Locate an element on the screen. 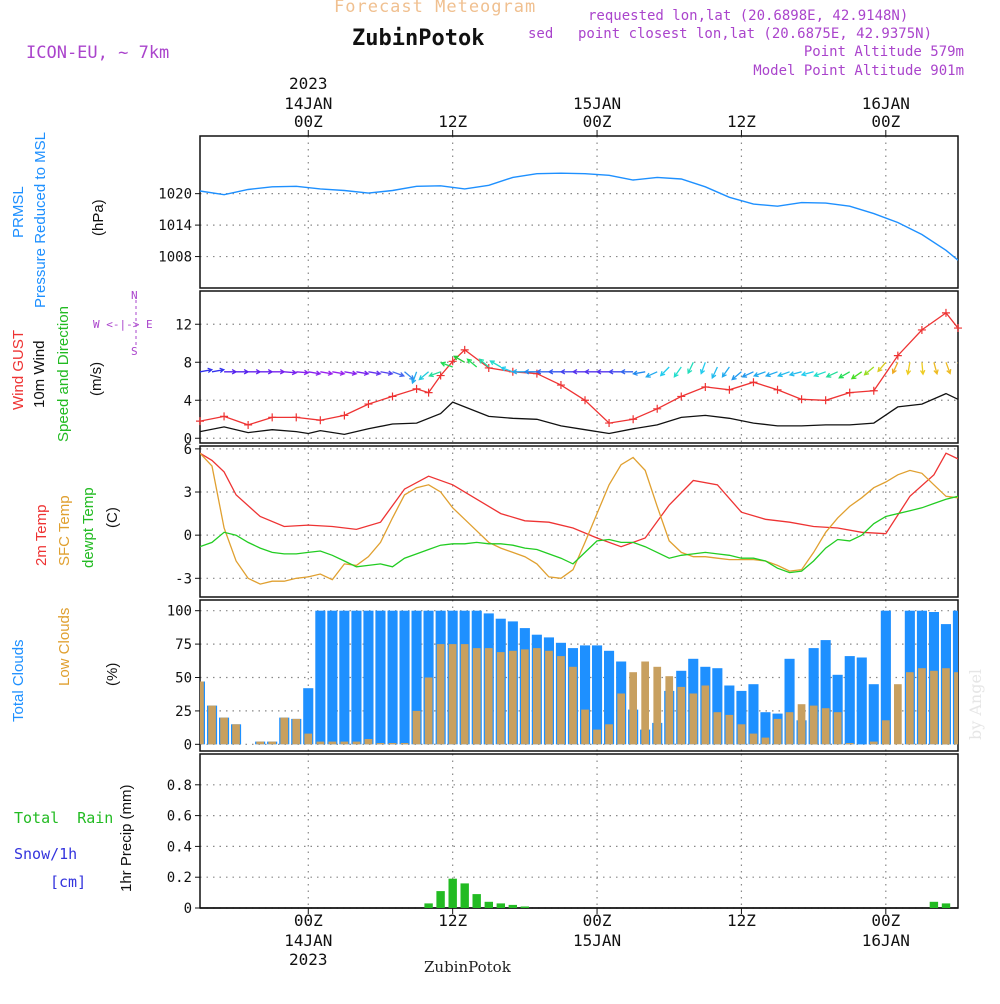 Image resolution: width=1000 pixels, height=1004 pixels. requested-coords: requested lon,lat (20.6898E, 42.9148N) is located at coordinates (748, 16).